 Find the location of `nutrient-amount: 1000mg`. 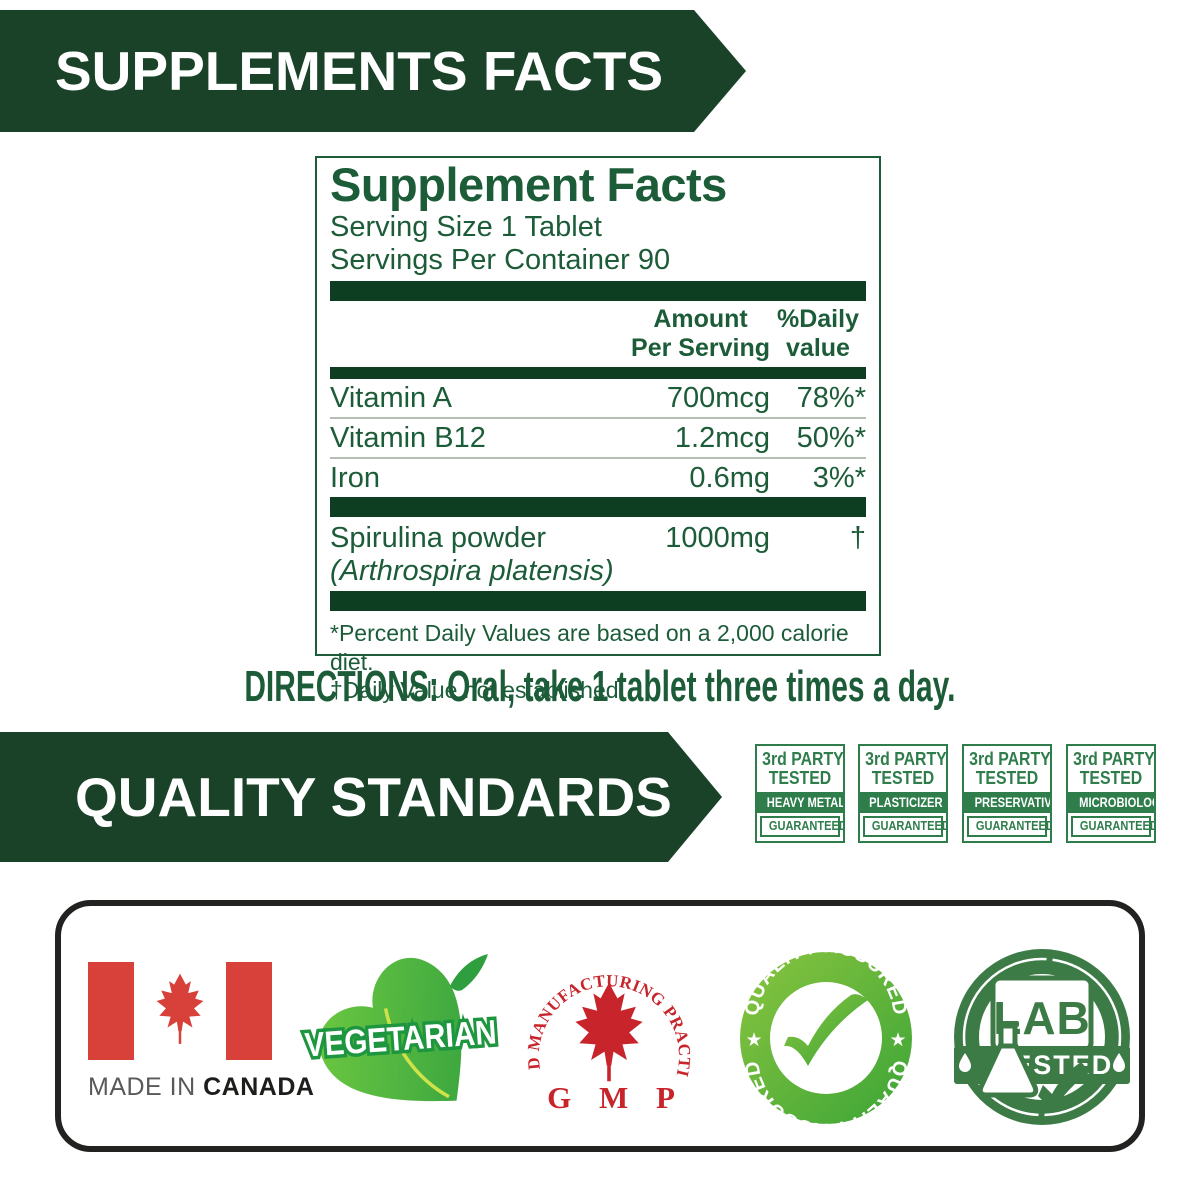

nutrient-amount: 1000mg is located at coordinates (717, 538).